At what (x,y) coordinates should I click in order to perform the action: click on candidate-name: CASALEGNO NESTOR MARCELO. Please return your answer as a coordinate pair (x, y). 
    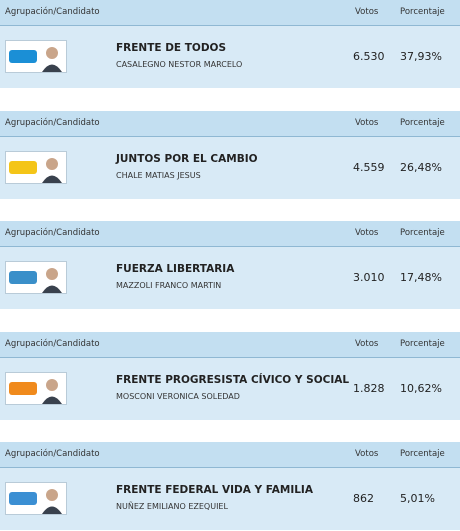
    Looking at the image, I should click on (179, 64).